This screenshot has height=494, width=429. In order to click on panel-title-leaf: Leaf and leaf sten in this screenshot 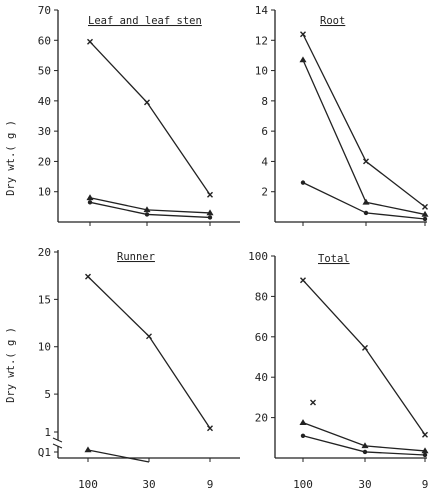, I will do `click(145, 21)`.